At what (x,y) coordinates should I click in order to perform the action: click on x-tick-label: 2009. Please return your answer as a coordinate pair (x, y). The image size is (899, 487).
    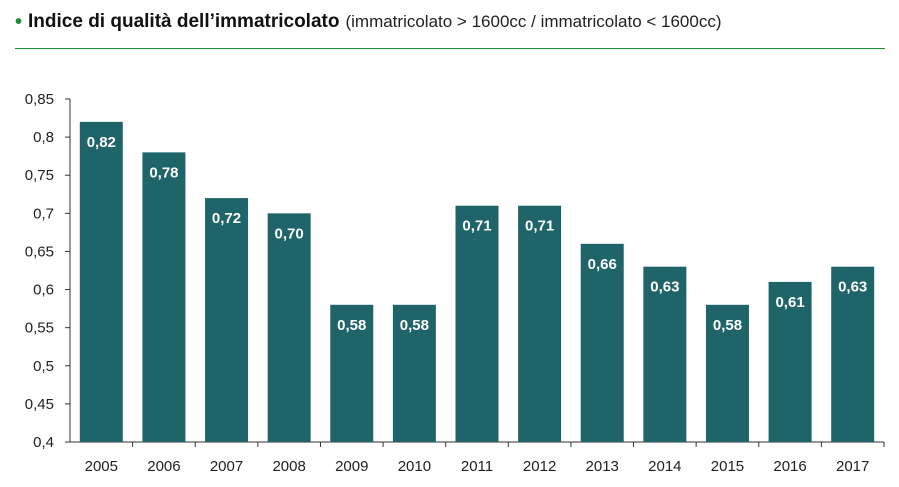
    Looking at the image, I should click on (351, 466).